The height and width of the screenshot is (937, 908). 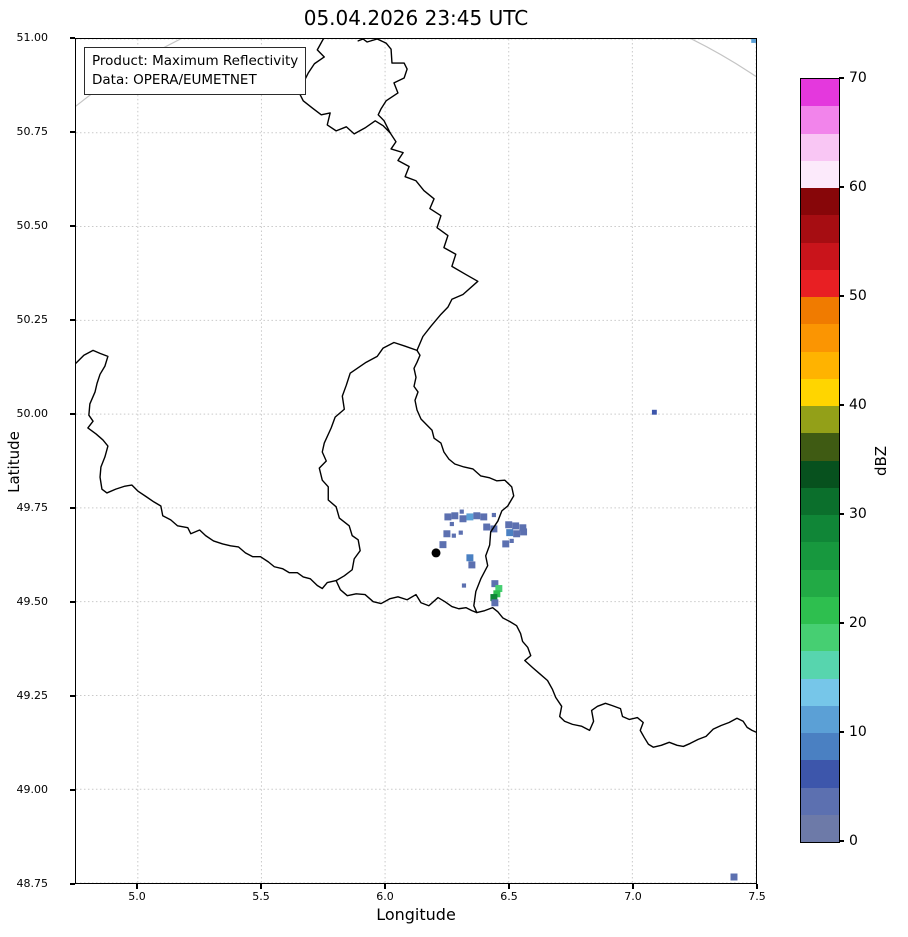 I want to click on plot-title: 05.04.2026 23:45 UTC, so click(x=416, y=18).